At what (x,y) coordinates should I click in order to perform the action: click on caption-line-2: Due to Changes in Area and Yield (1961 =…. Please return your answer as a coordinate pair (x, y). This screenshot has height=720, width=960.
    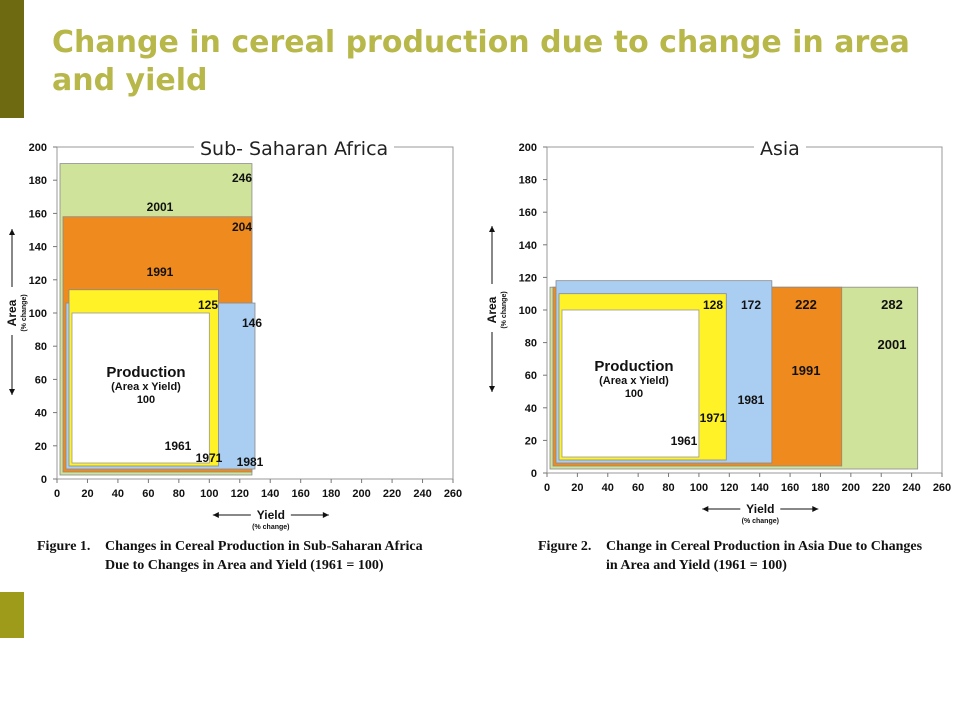
    Looking at the image, I should click on (244, 565).